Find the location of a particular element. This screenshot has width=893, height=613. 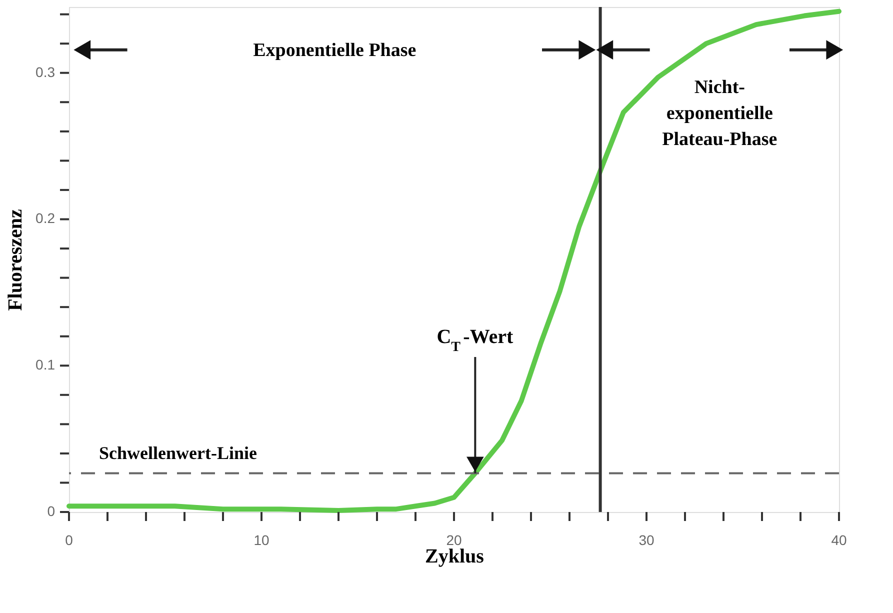

ref-line-label: Schwellenwert-Linie is located at coordinates (178, 453).